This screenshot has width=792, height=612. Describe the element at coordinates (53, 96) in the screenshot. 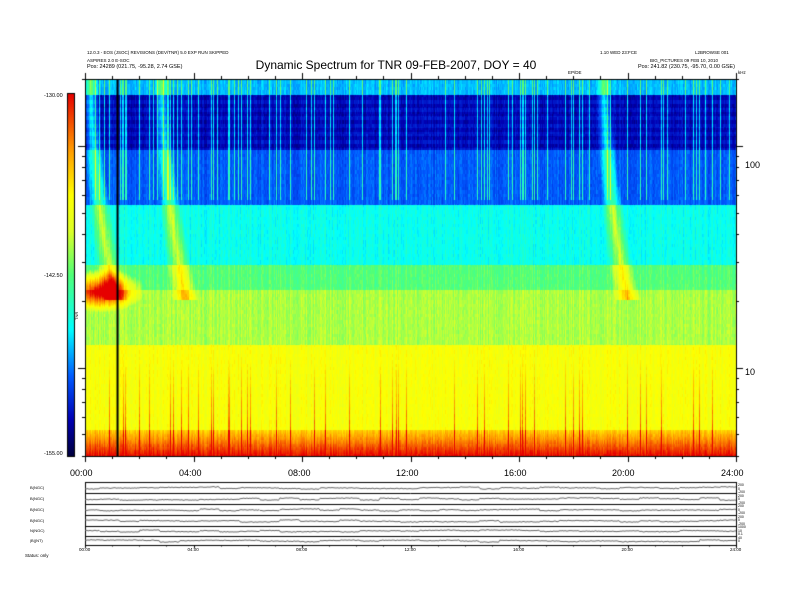

I see `colorbar-tick-top: -130.00` at that location.